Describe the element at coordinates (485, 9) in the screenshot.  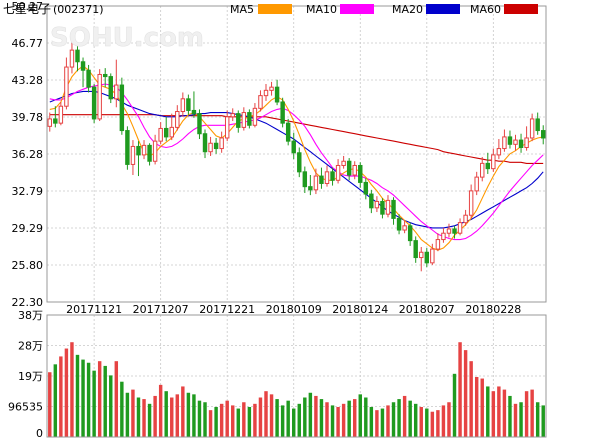
I see `legend-label-ma60: MA60` at that location.